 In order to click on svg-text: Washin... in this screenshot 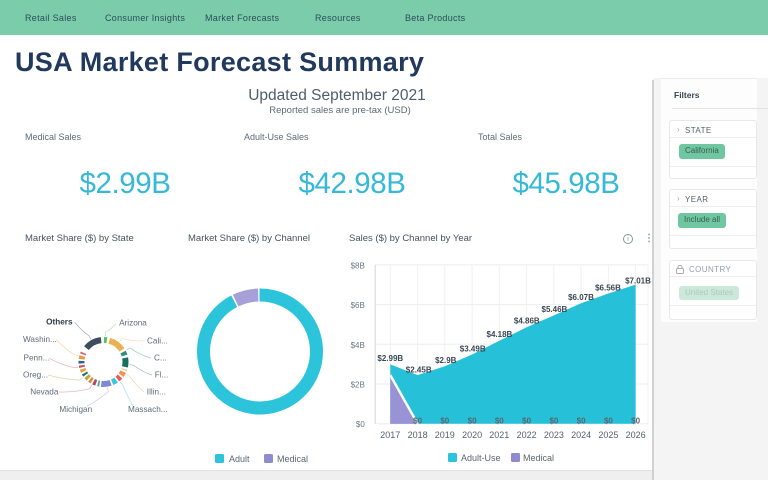, I will do `click(40, 339)`.